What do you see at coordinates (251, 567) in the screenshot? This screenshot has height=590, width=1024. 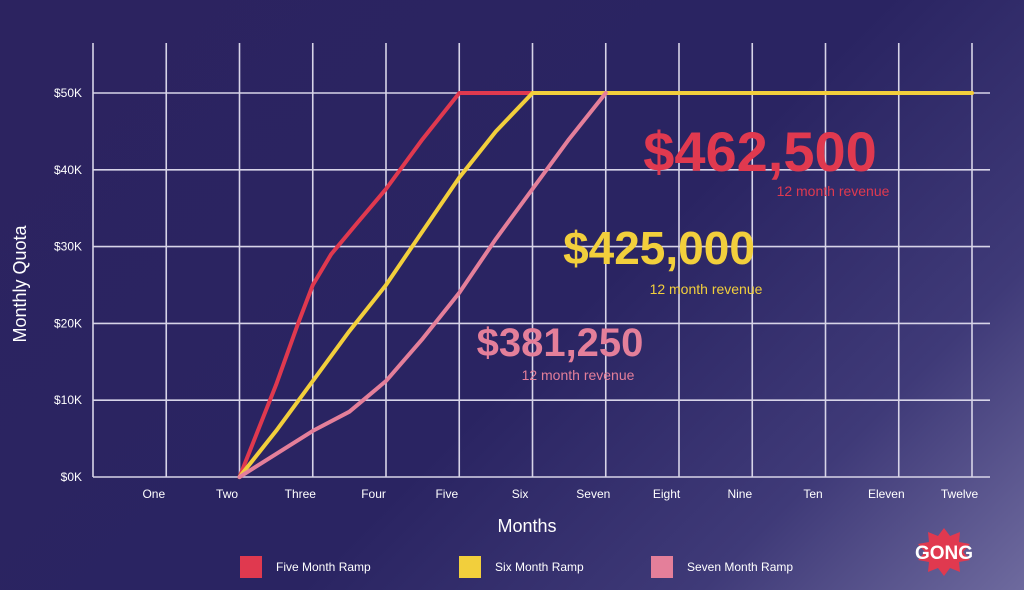 I see `legend-swatch-five-month` at bounding box center [251, 567].